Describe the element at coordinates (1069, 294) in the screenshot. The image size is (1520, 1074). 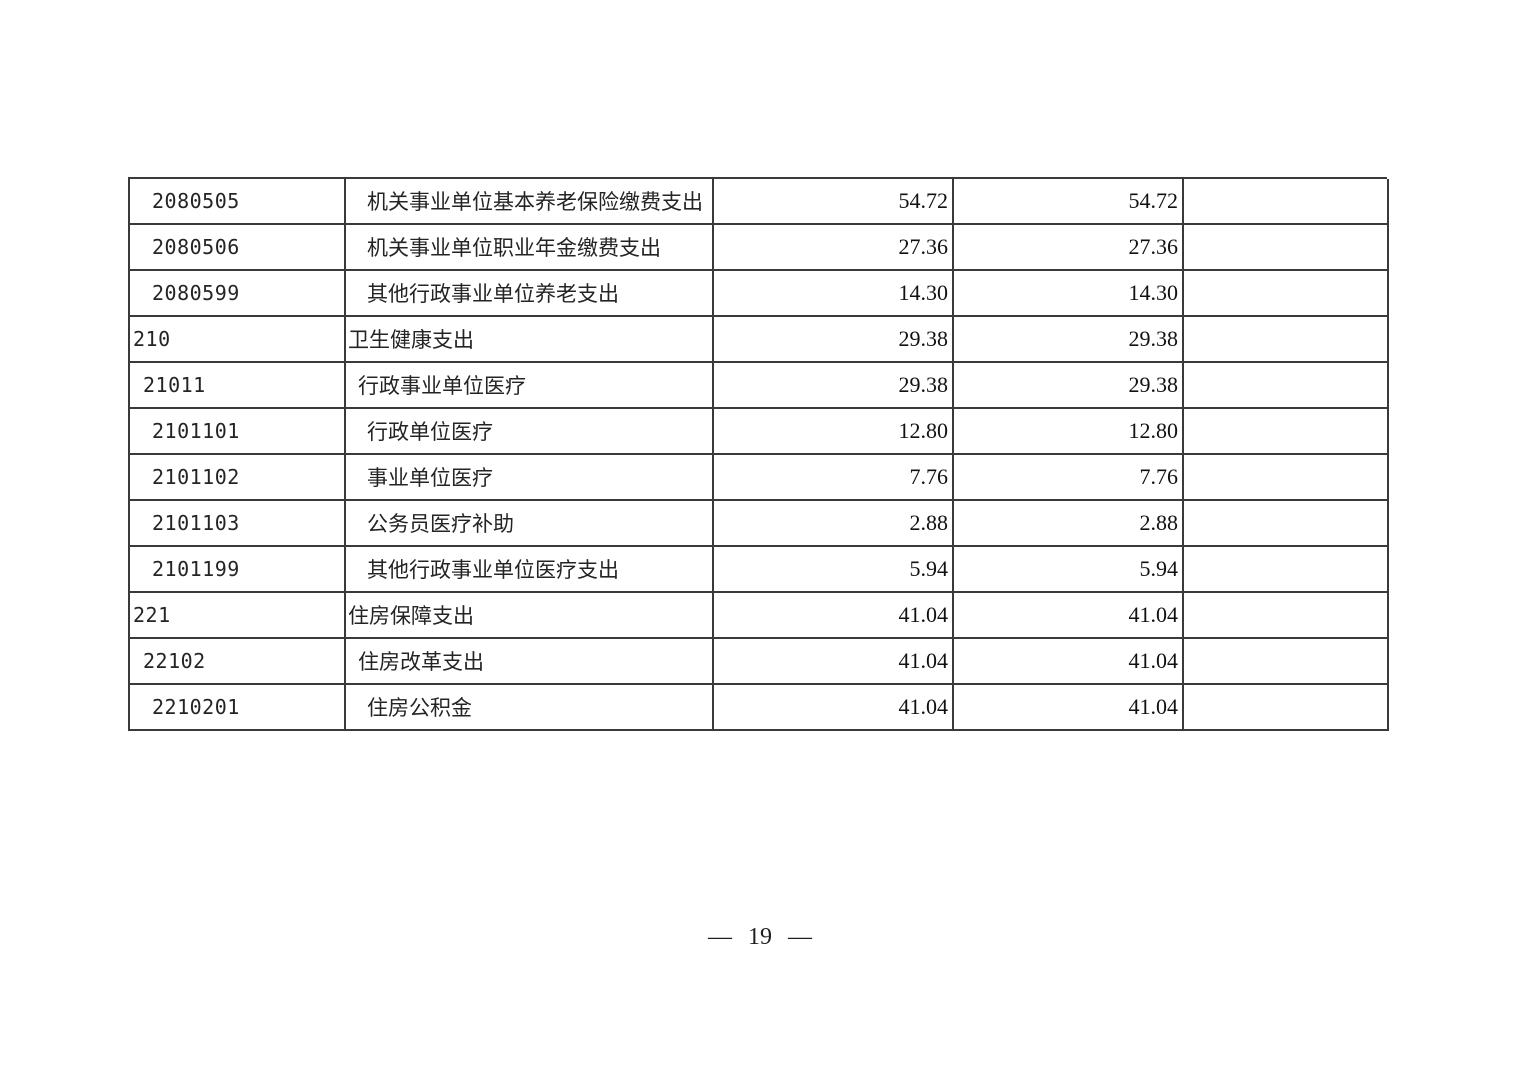
I see `value2-cell: 14.30` at that location.